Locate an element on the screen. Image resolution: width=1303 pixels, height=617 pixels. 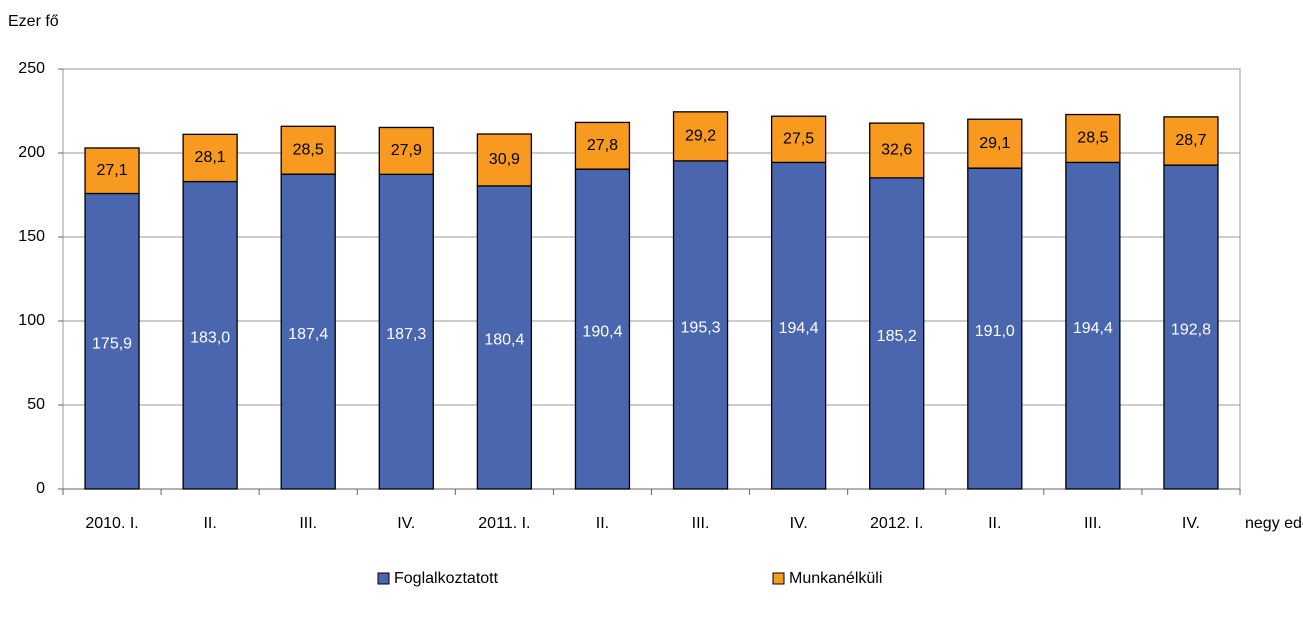
value-label: 187,3 is located at coordinates (406, 334).